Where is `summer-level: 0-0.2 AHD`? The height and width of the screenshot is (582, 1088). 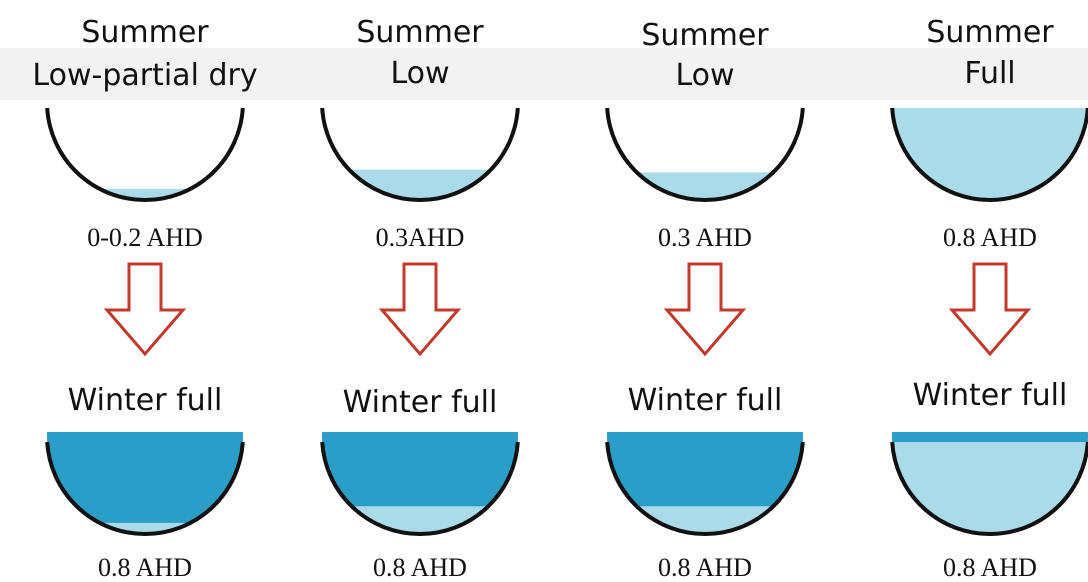 summer-level: 0-0.2 AHD is located at coordinates (145, 237).